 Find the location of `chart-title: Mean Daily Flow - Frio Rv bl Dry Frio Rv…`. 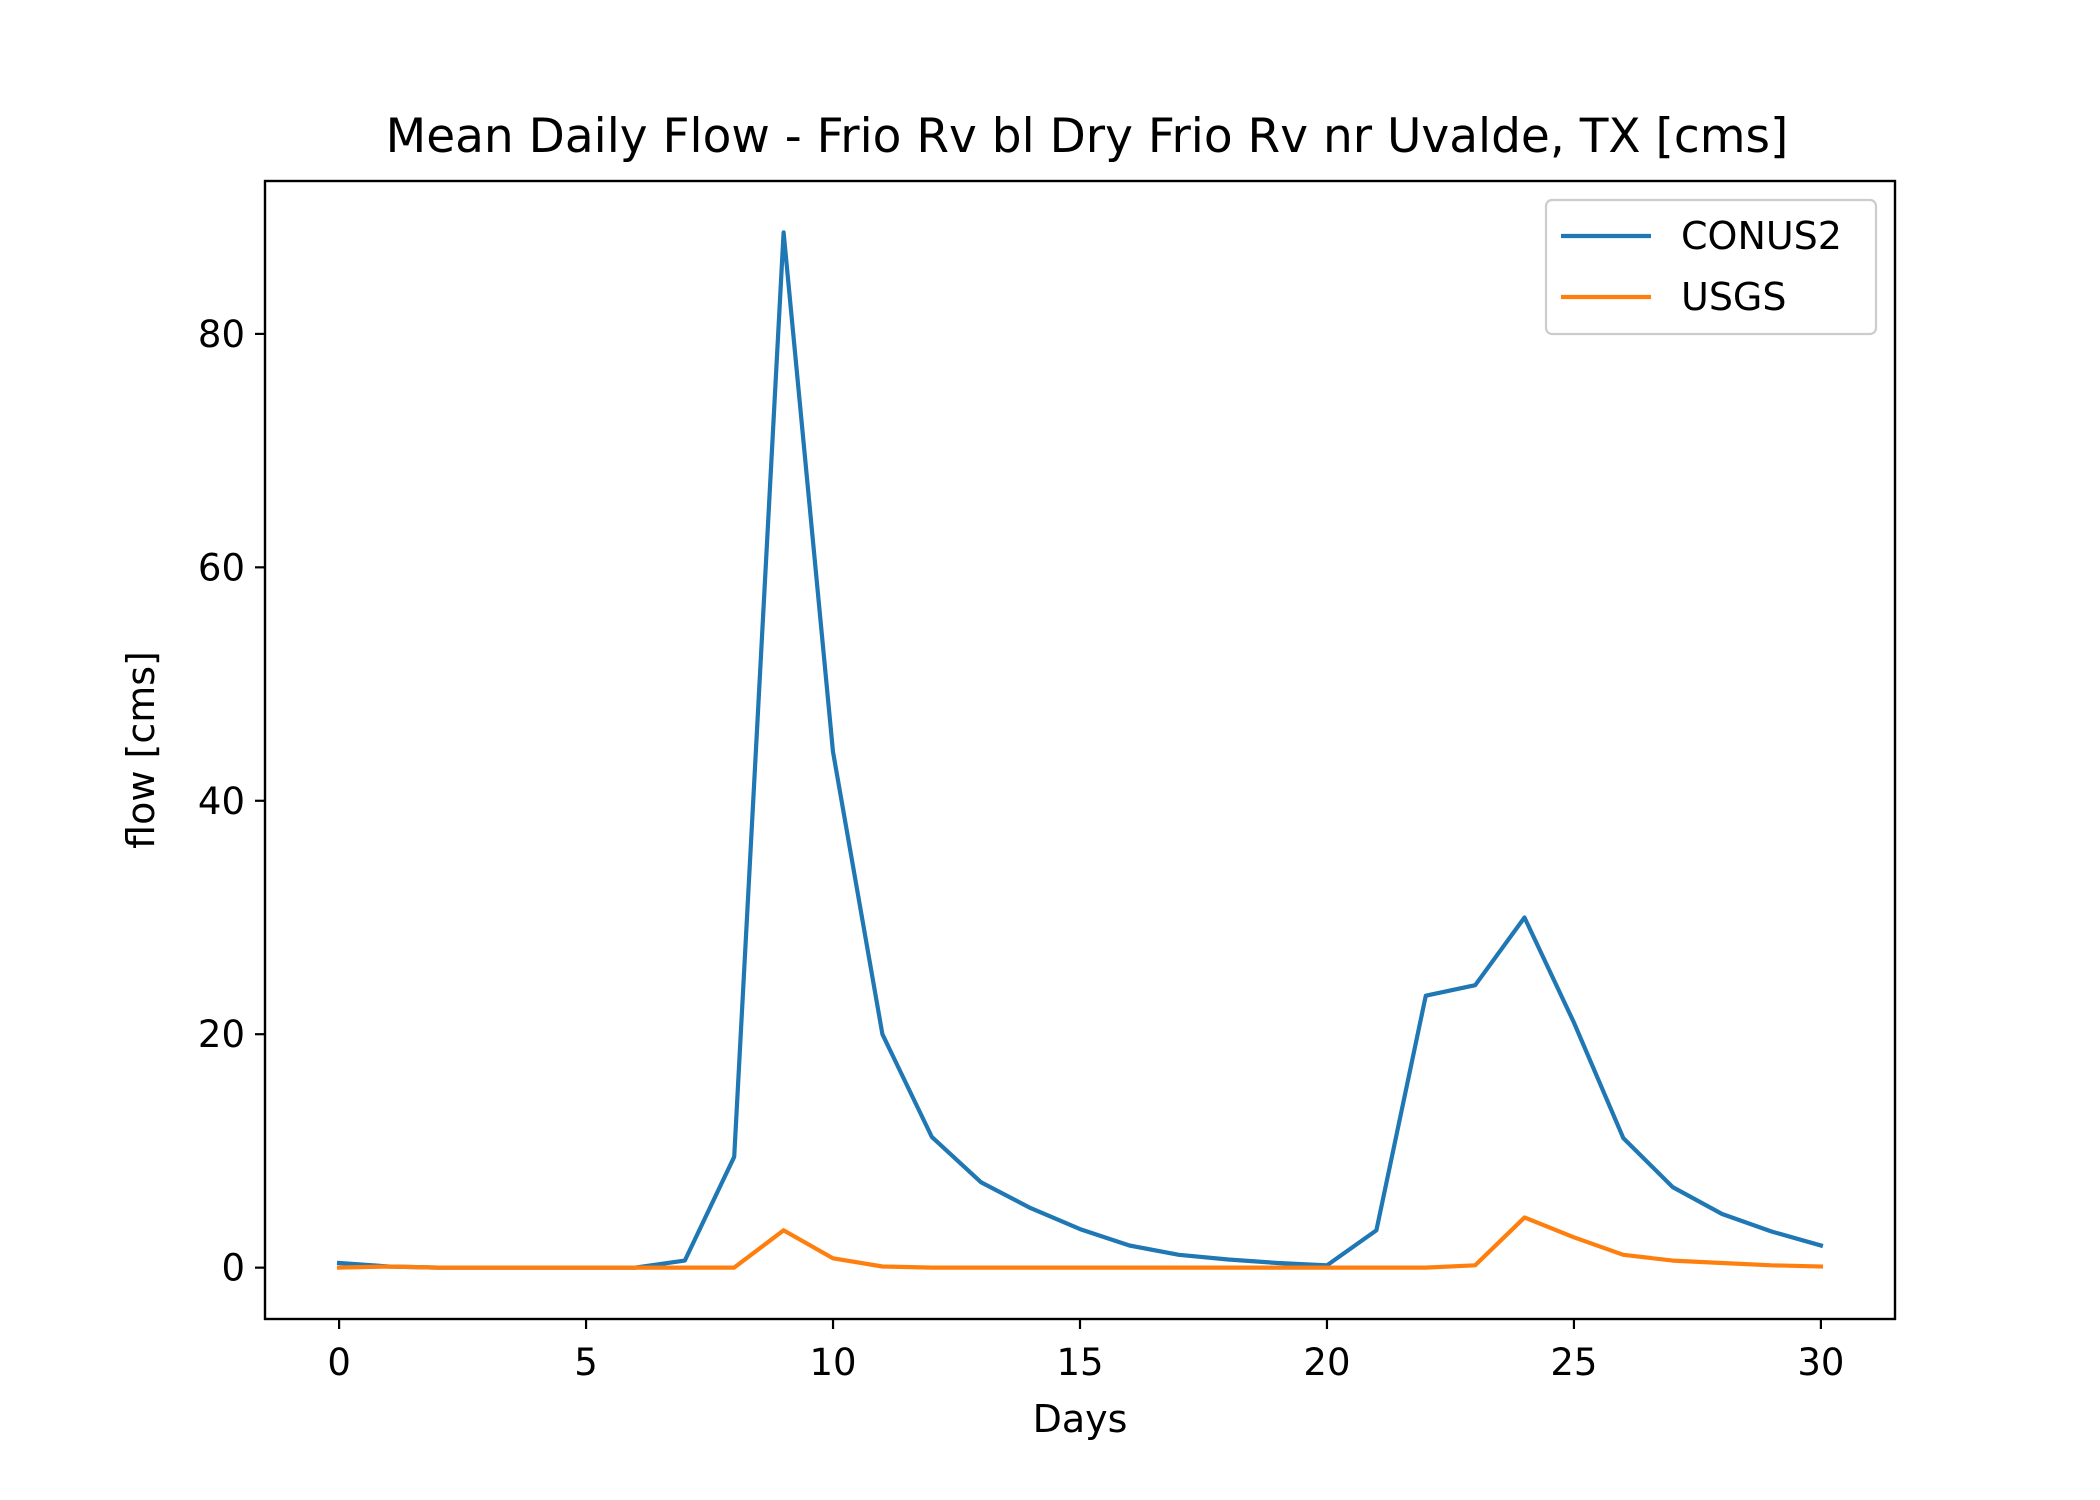

chart-title: Mean Daily Flow - Frio Rv bl Dry Frio Rv… is located at coordinates (1087, 136).